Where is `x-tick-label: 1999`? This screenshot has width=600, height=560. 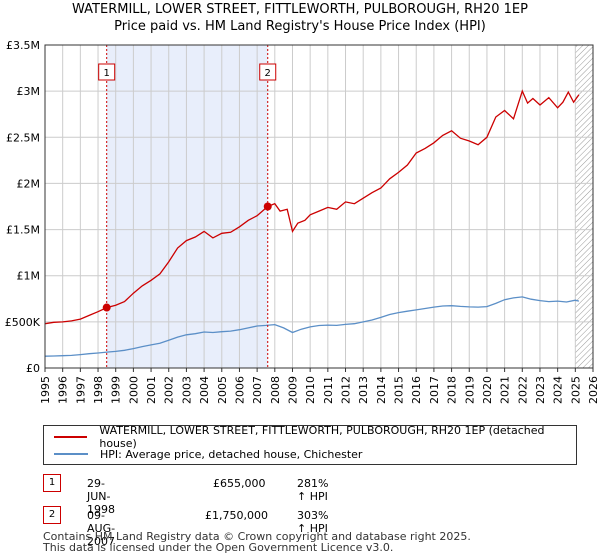 x-tick-label: 1999 is located at coordinates (116, 390).